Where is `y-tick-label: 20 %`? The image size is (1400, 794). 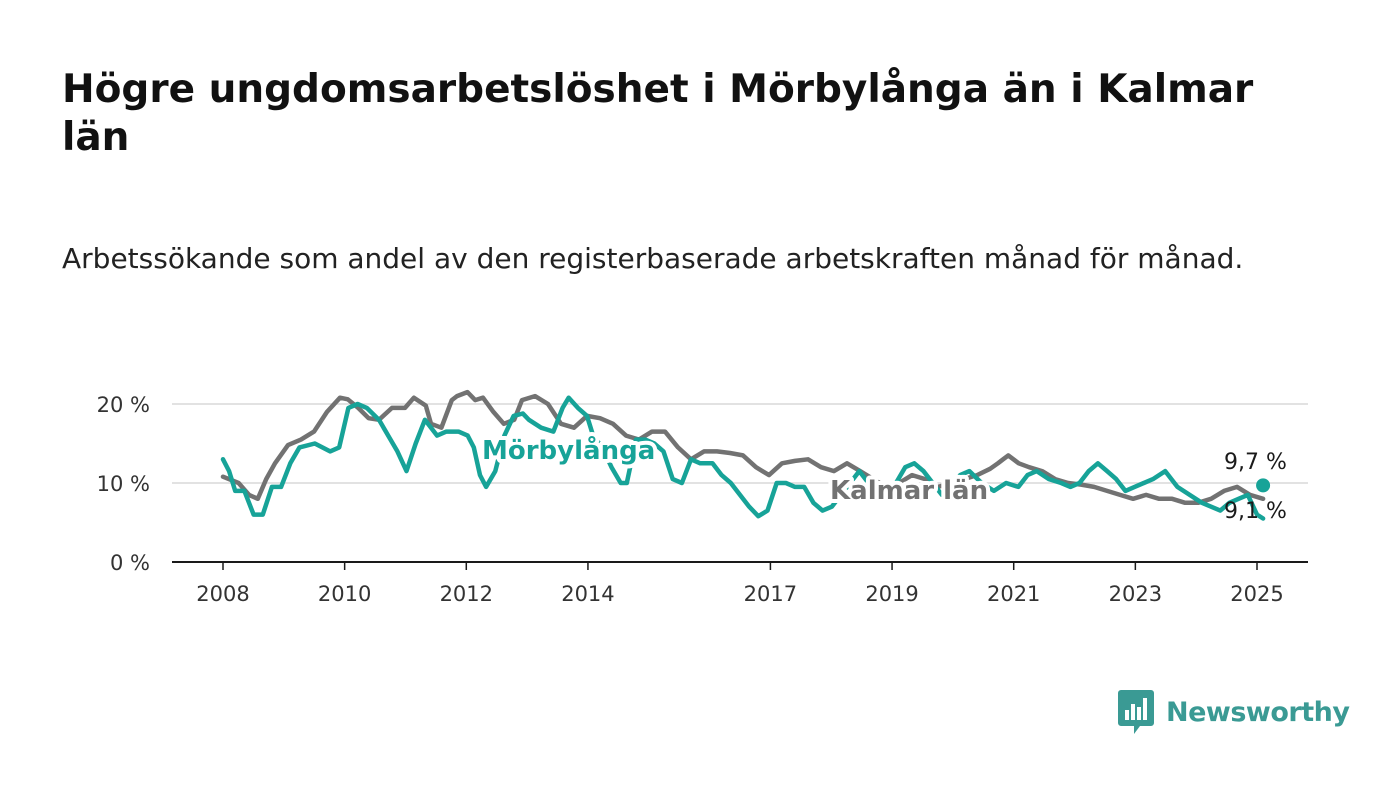
y-tick-label: 20 % is located at coordinates (123, 405).